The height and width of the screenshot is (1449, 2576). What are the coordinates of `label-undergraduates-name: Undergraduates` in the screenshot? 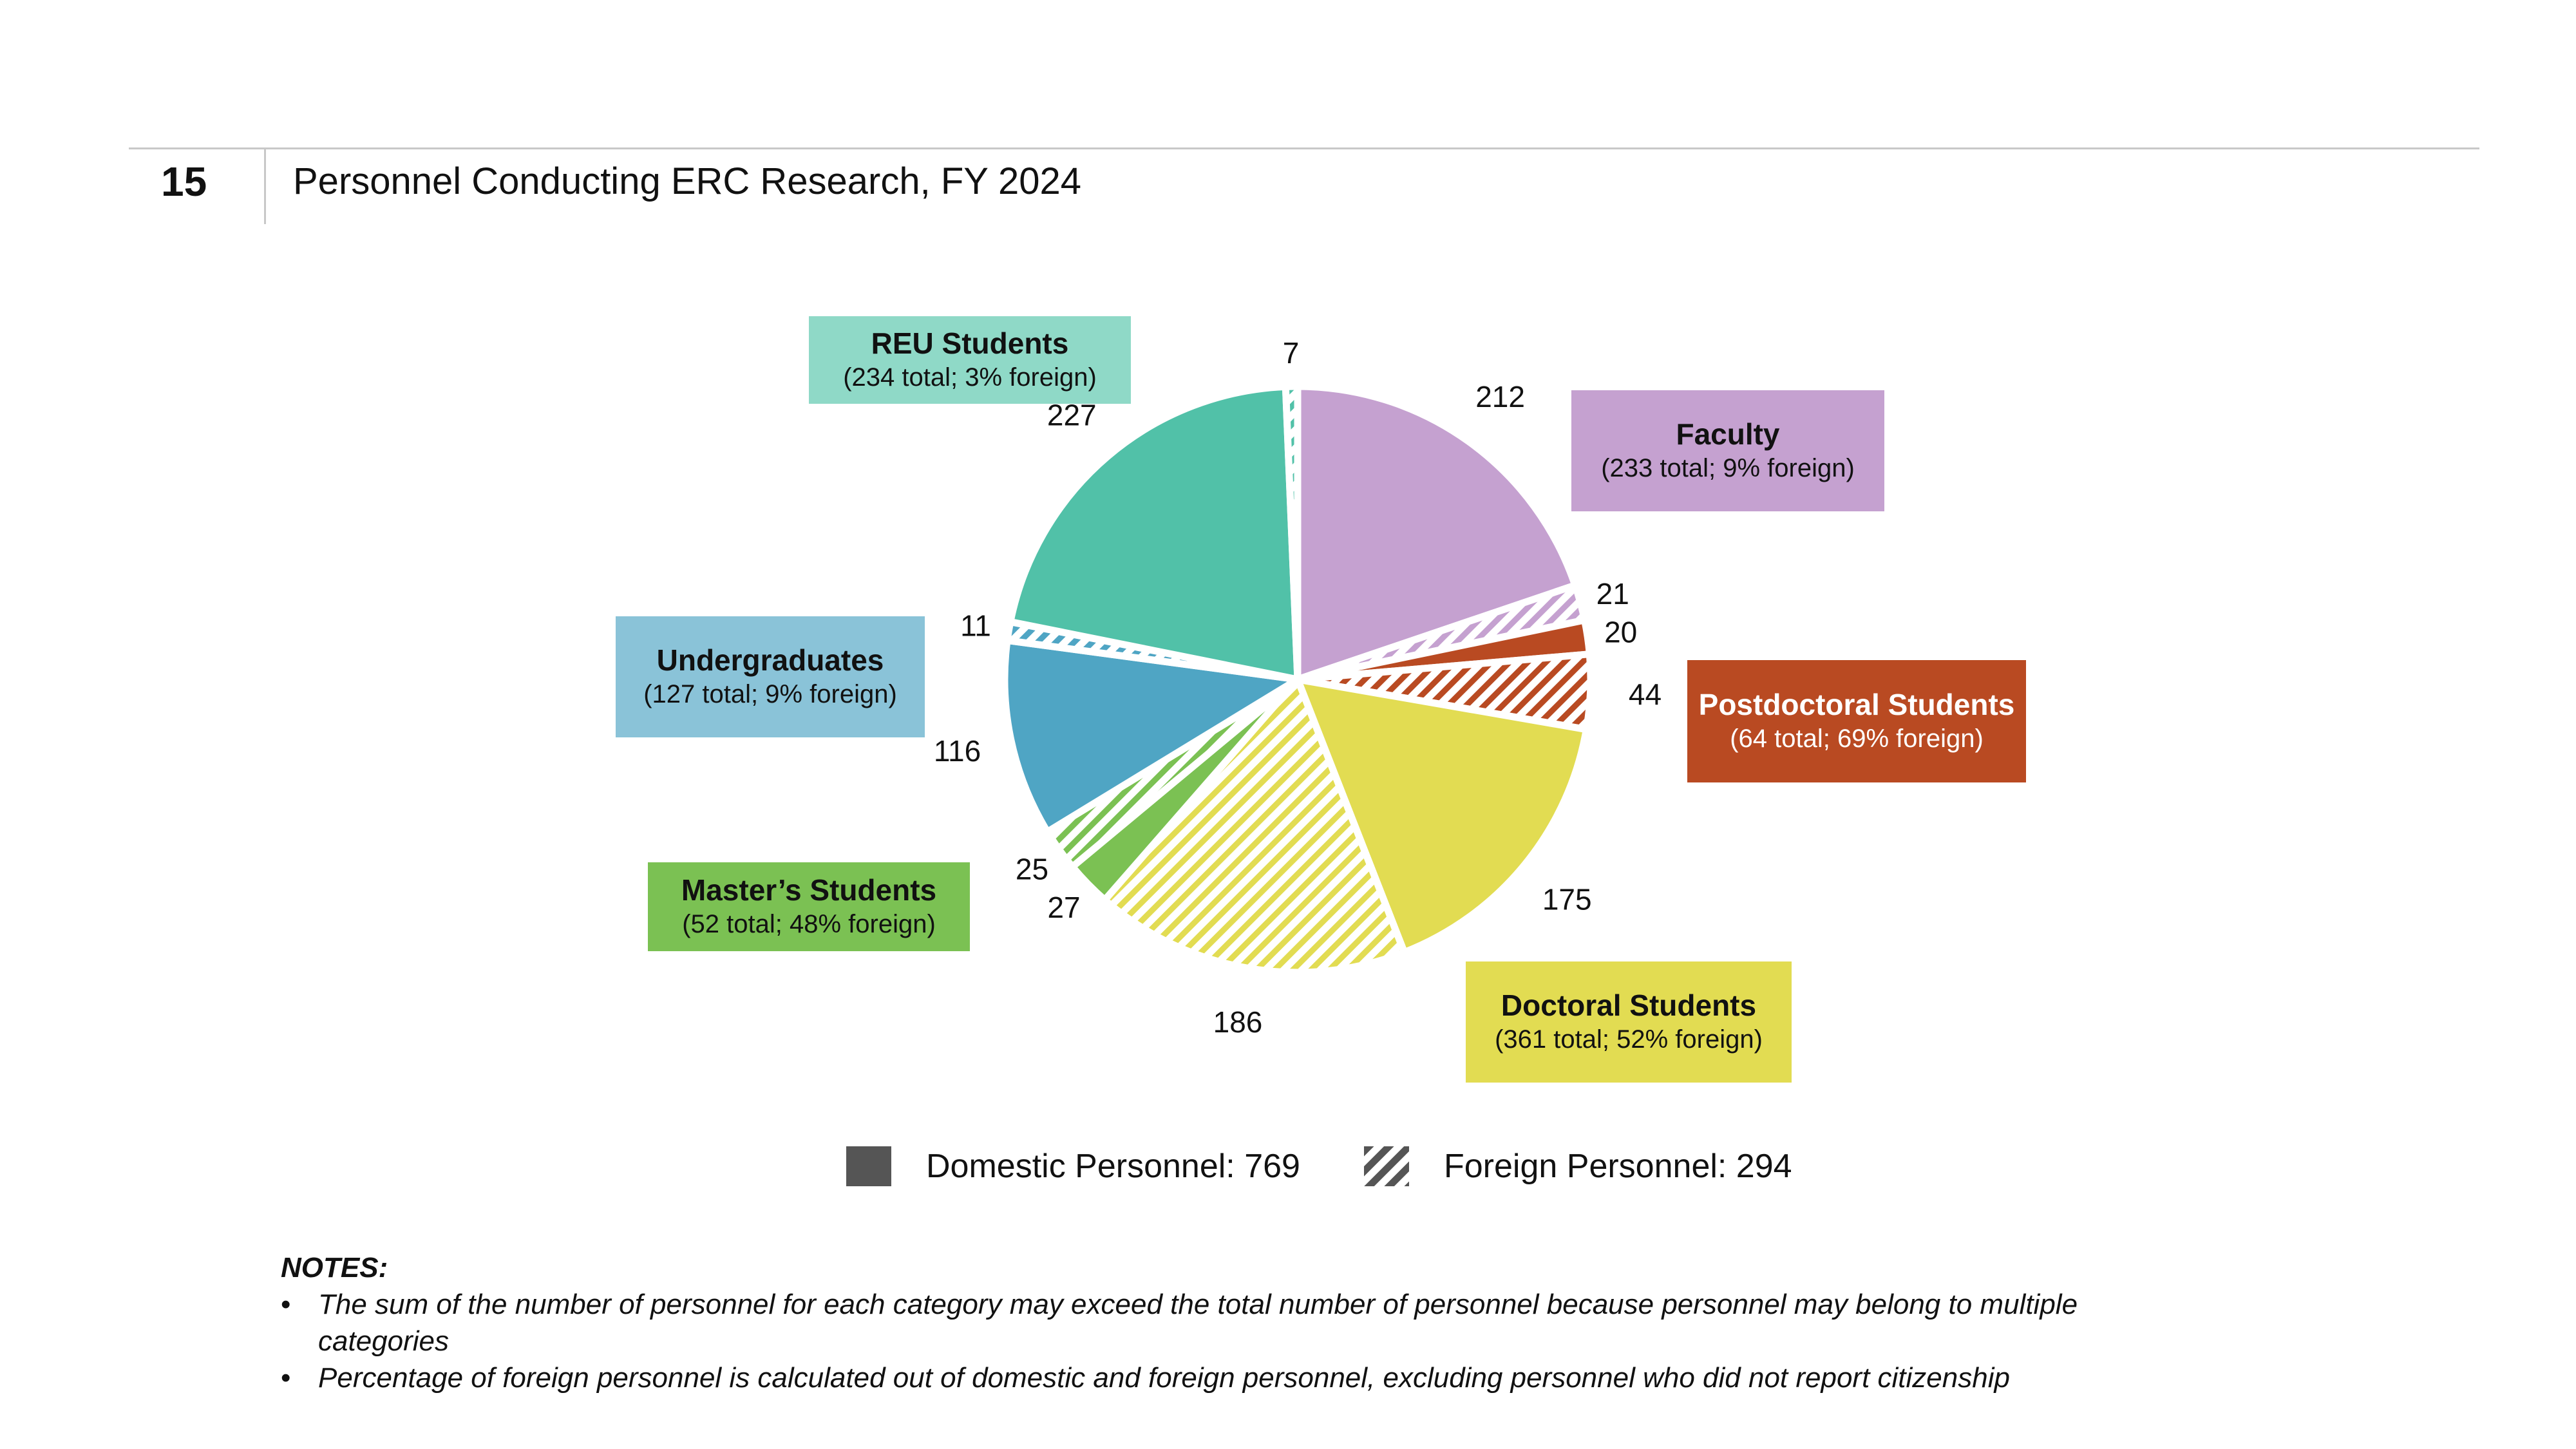 It's located at (770, 660).